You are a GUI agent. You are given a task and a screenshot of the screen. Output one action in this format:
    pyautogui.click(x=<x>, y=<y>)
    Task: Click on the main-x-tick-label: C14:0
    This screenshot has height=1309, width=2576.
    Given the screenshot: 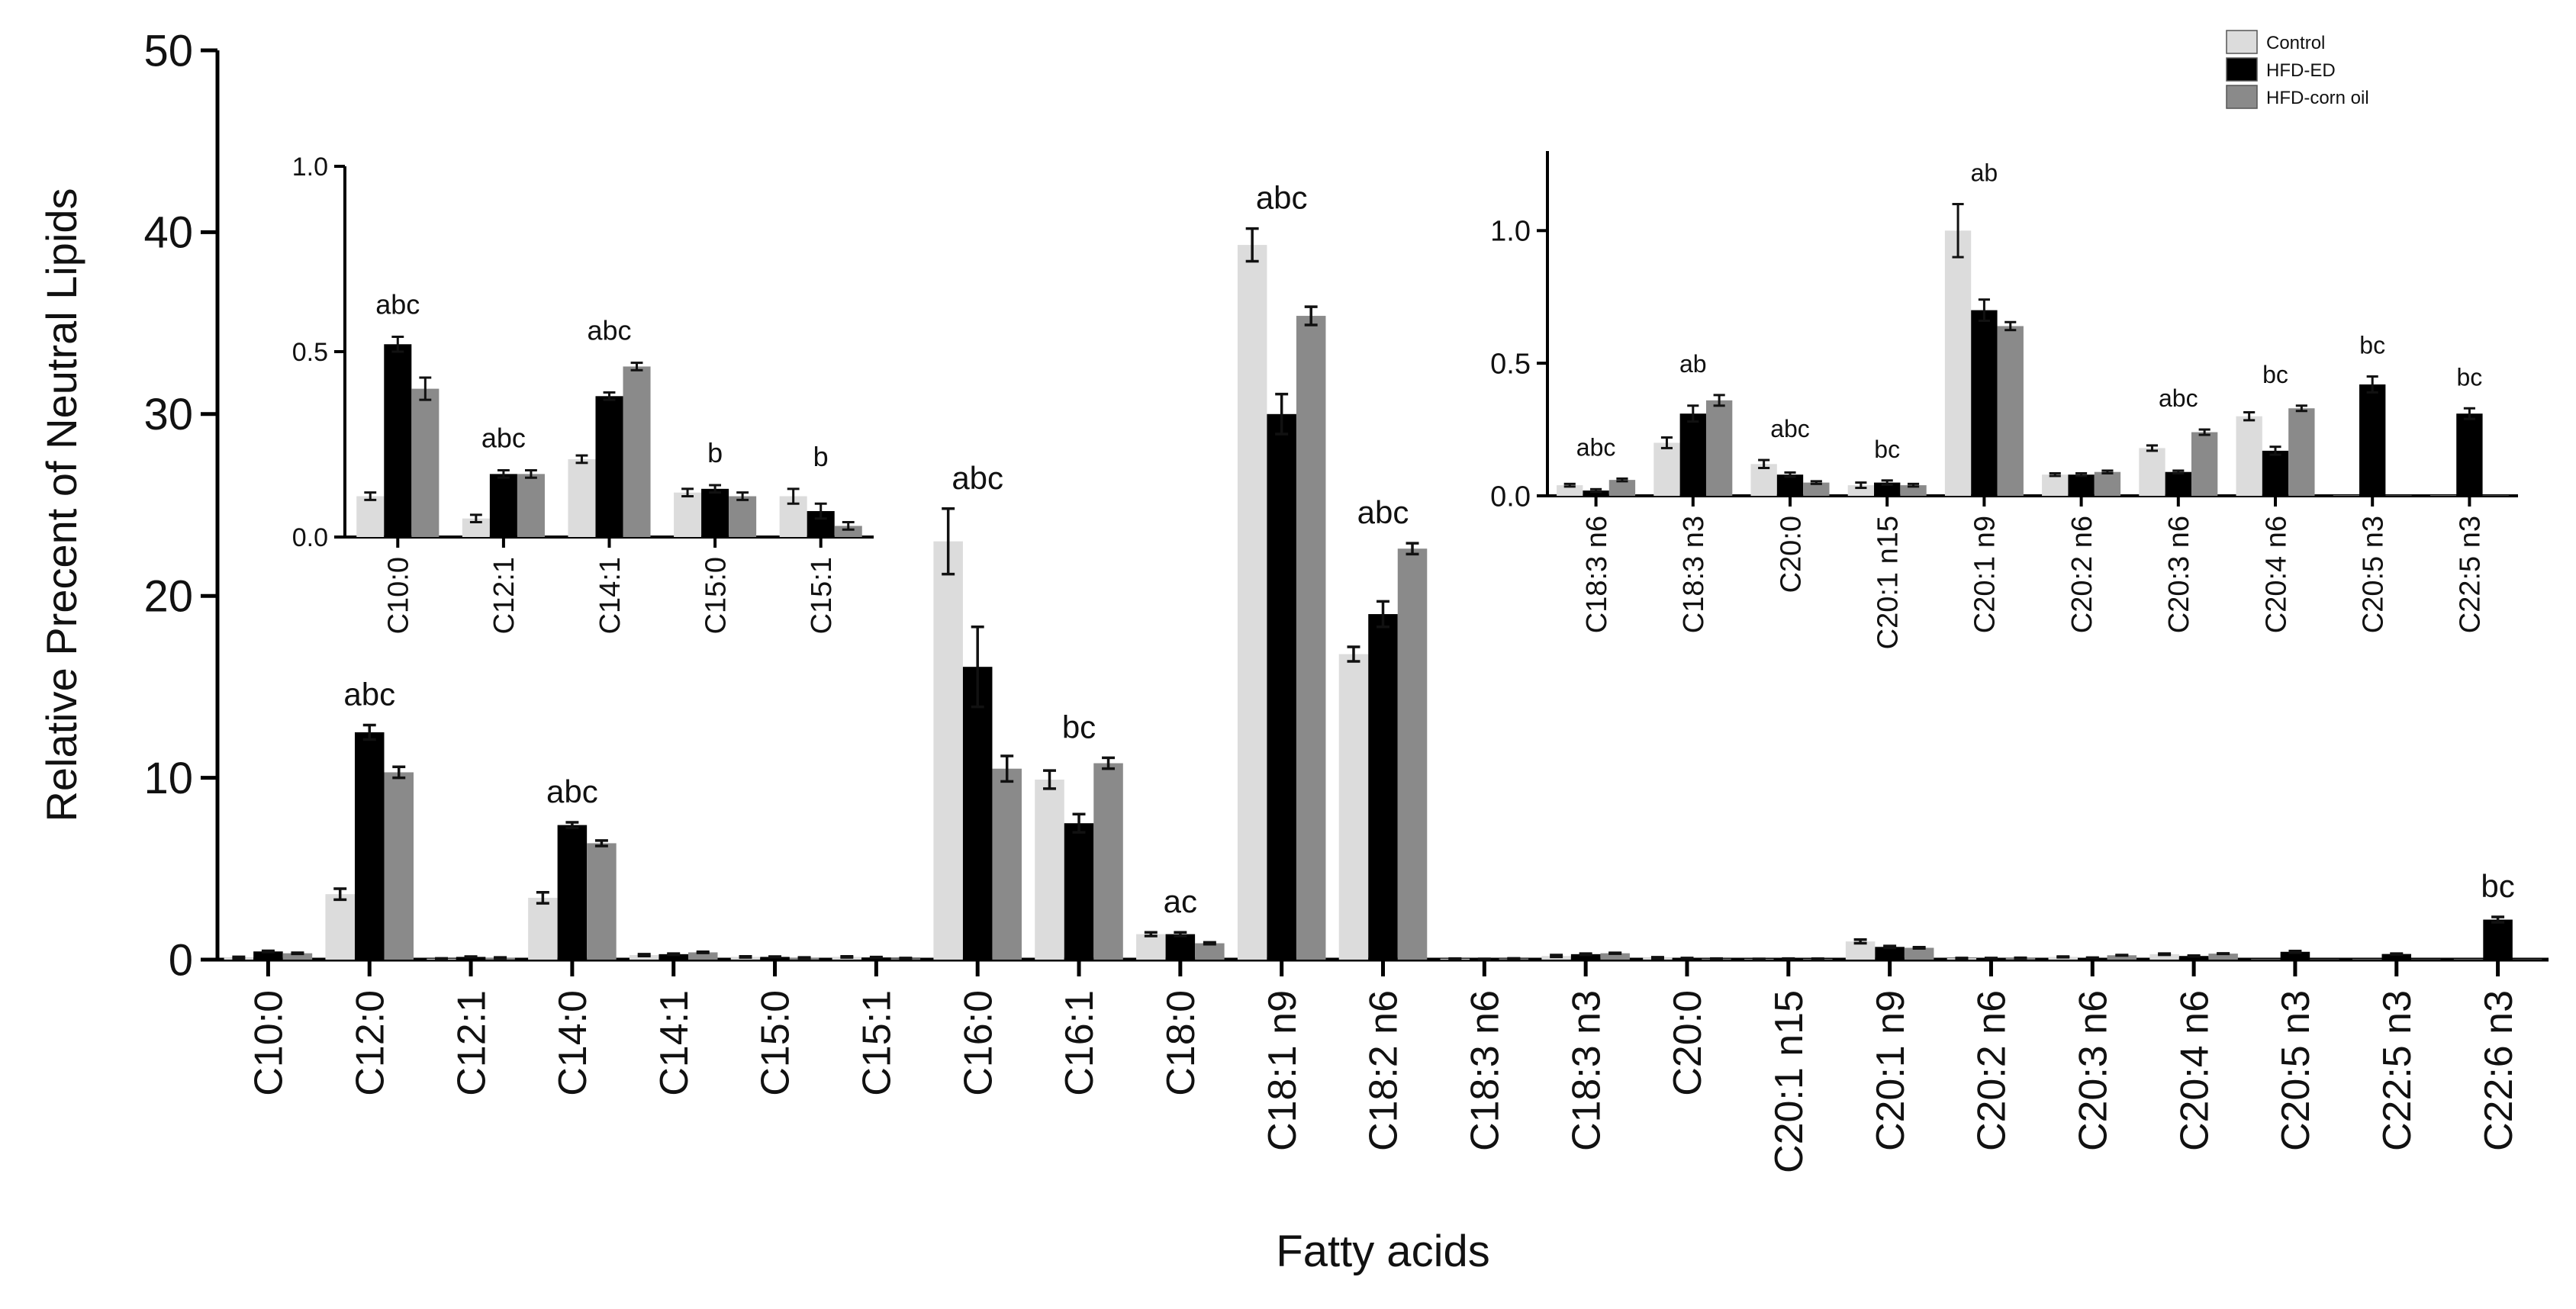 What is the action you would take?
    pyautogui.click(x=573, y=1043)
    